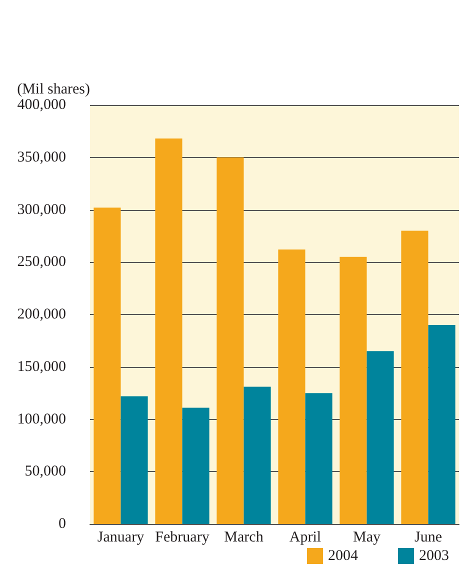 This screenshot has width=462, height=571. What do you see at coordinates (305, 538) in the screenshot?
I see `x-tick-label: April` at bounding box center [305, 538].